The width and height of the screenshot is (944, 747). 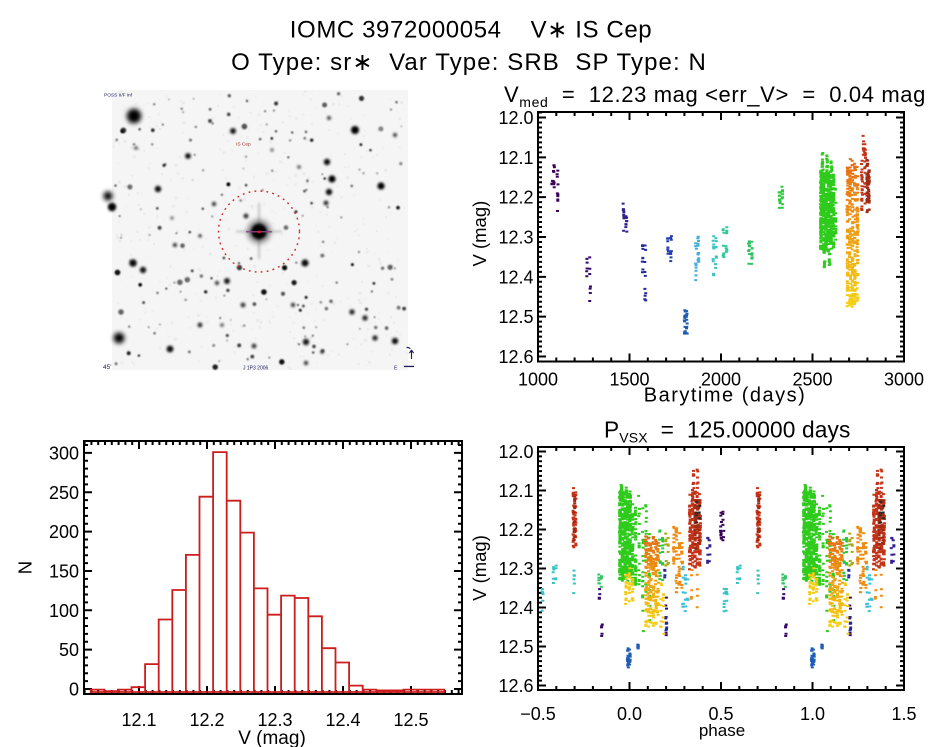 I want to click on svg-text: −0.5, so click(x=538, y=714).